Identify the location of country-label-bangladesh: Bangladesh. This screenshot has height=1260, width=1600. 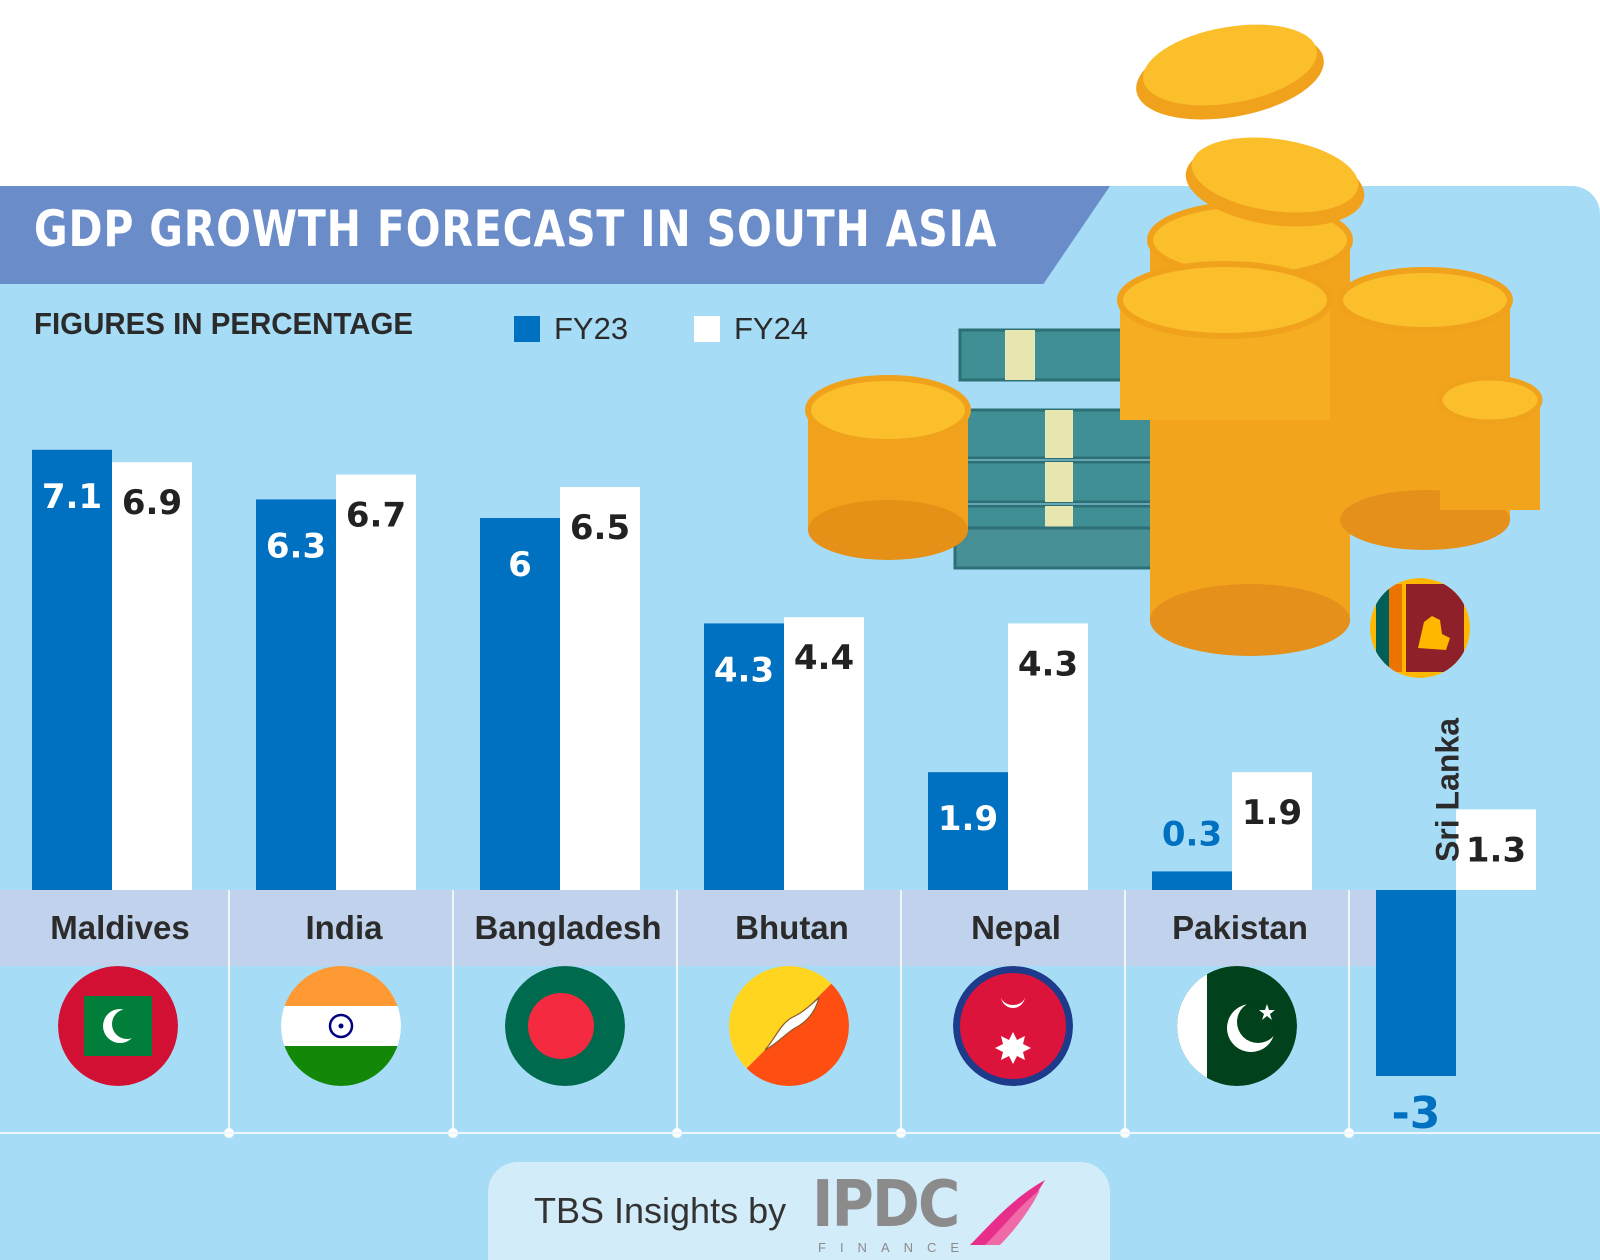
(568, 927).